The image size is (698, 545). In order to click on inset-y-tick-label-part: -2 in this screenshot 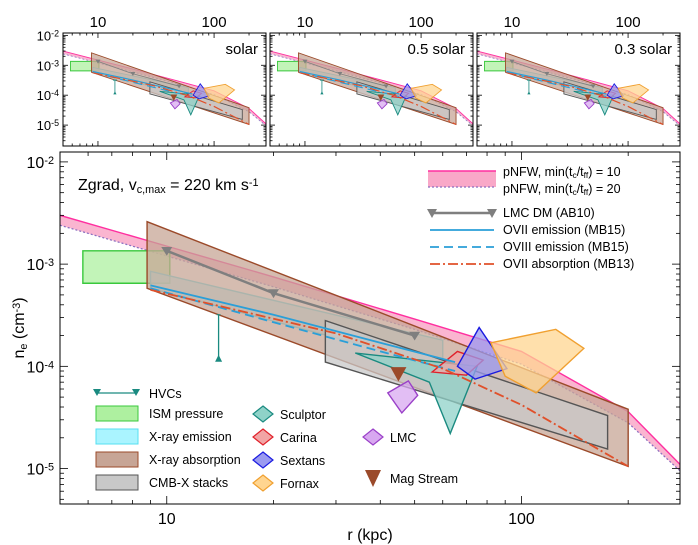, I will do `click(55, 34)`.